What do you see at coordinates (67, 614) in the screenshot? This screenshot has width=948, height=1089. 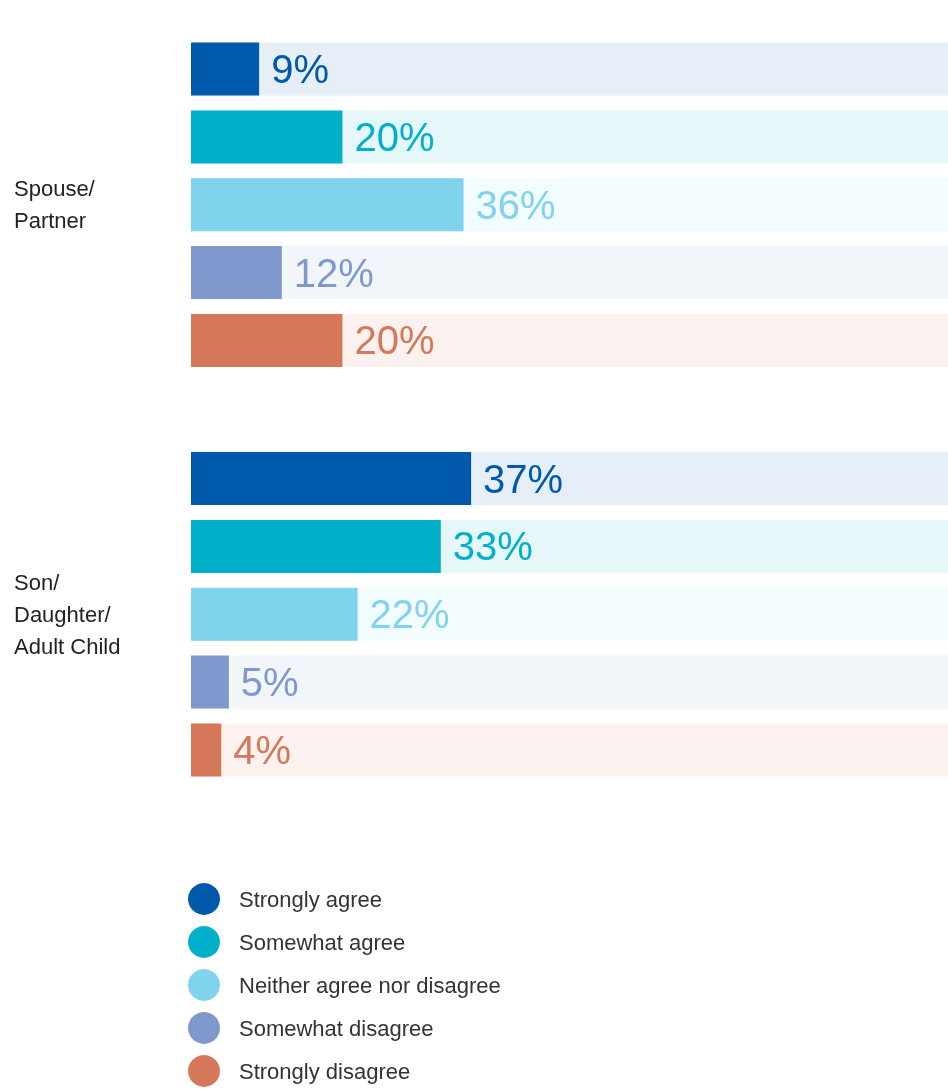 I see `y-tick-label: Son/ Daughter/ Adult Child` at bounding box center [67, 614].